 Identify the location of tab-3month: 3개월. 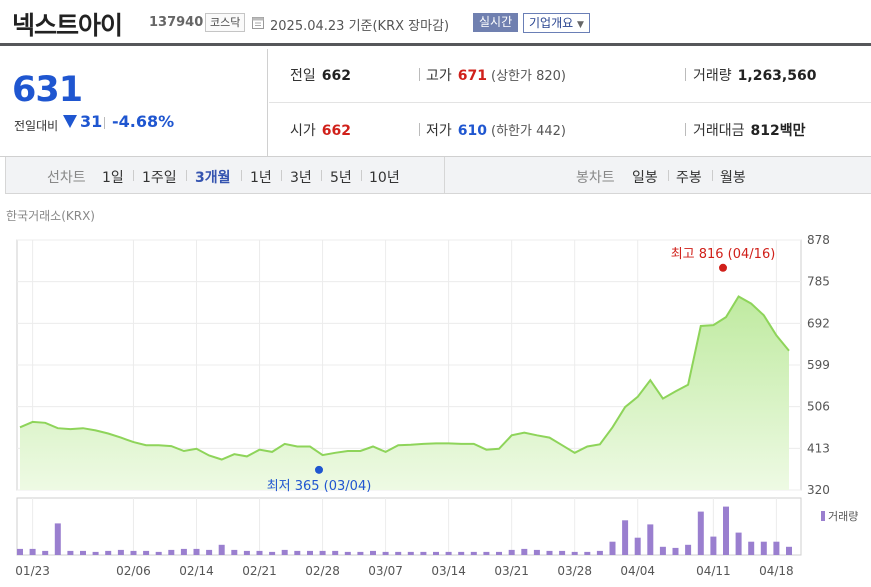
(213, 178).